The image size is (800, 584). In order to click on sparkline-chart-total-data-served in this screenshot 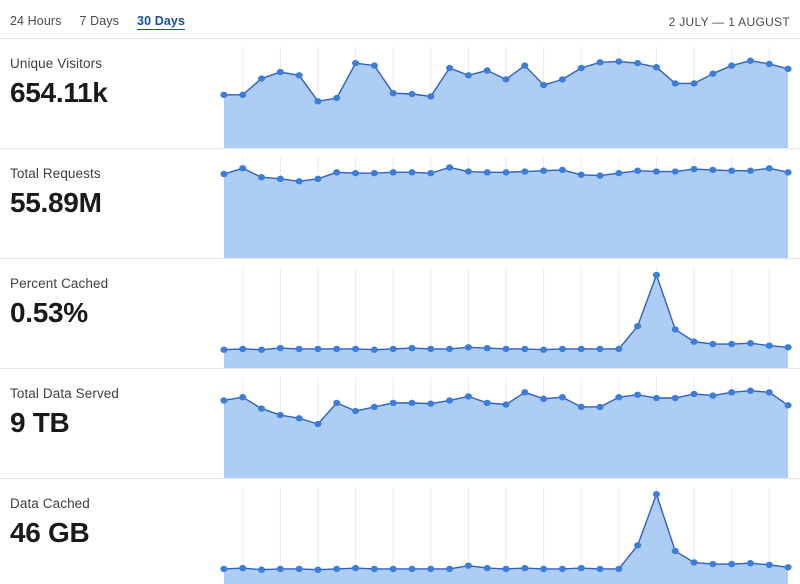, I will do `click(506, 427)`.